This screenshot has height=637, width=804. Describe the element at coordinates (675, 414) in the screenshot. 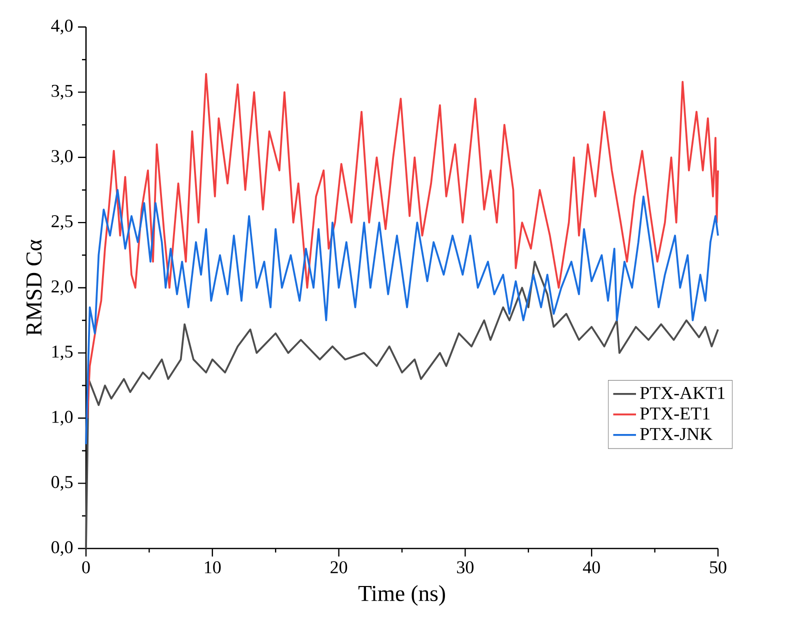

I see `legend-label: PTX-ET1` at that location.